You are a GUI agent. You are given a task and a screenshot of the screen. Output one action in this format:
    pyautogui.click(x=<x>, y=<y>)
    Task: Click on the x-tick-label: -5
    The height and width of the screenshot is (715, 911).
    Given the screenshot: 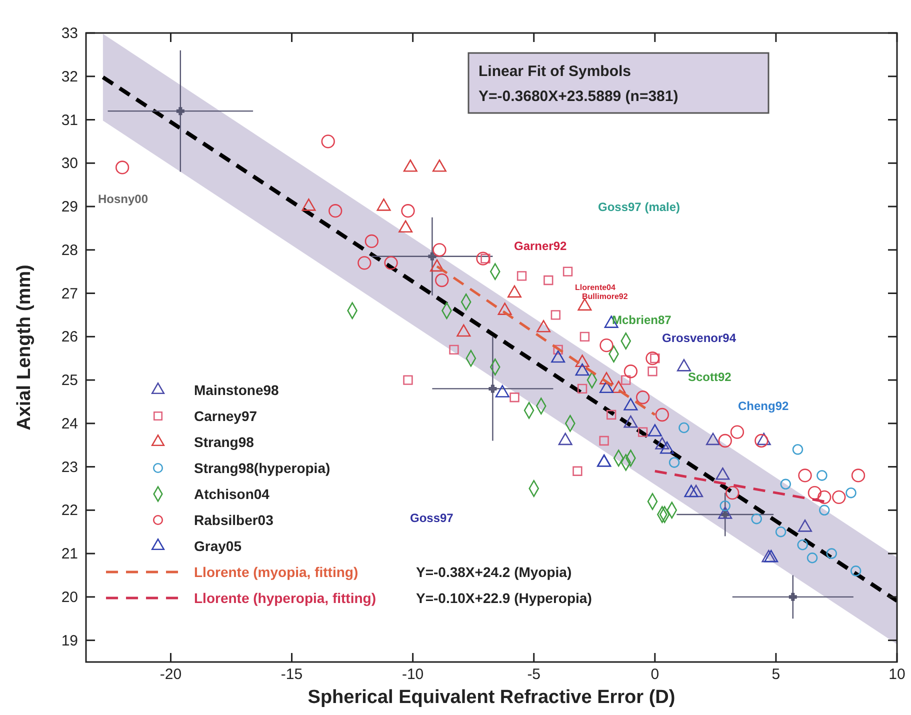 What is the action you would take?
    pyautogui.click(x=534, y=674)
    